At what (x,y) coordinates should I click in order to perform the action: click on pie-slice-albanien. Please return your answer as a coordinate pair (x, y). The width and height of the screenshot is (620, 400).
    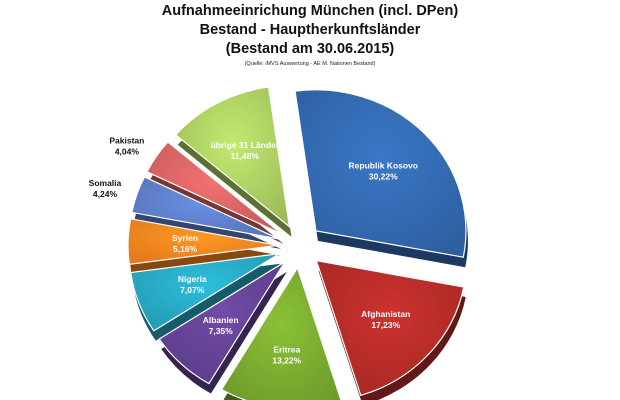
    Looking at the image, I should click on (222, 323).